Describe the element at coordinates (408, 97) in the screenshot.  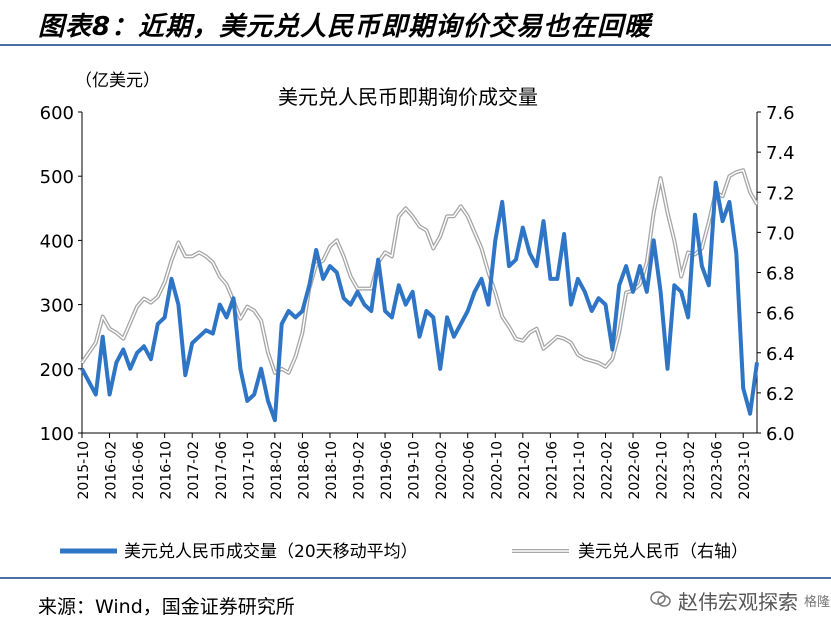
I see `chart-title: 美元兑人民币即期询价成交量` at that location.